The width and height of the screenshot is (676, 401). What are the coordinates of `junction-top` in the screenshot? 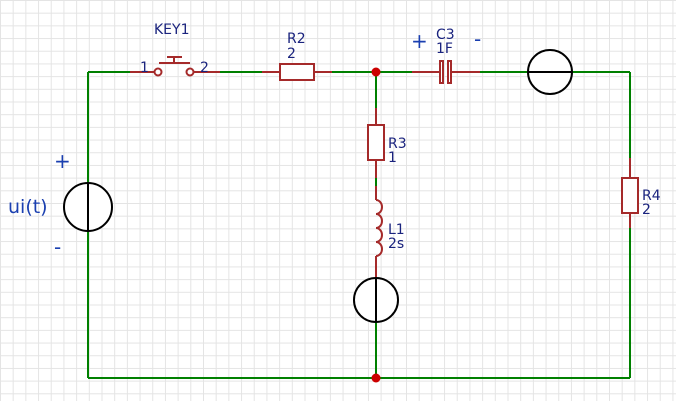 It's located at (376, 72).